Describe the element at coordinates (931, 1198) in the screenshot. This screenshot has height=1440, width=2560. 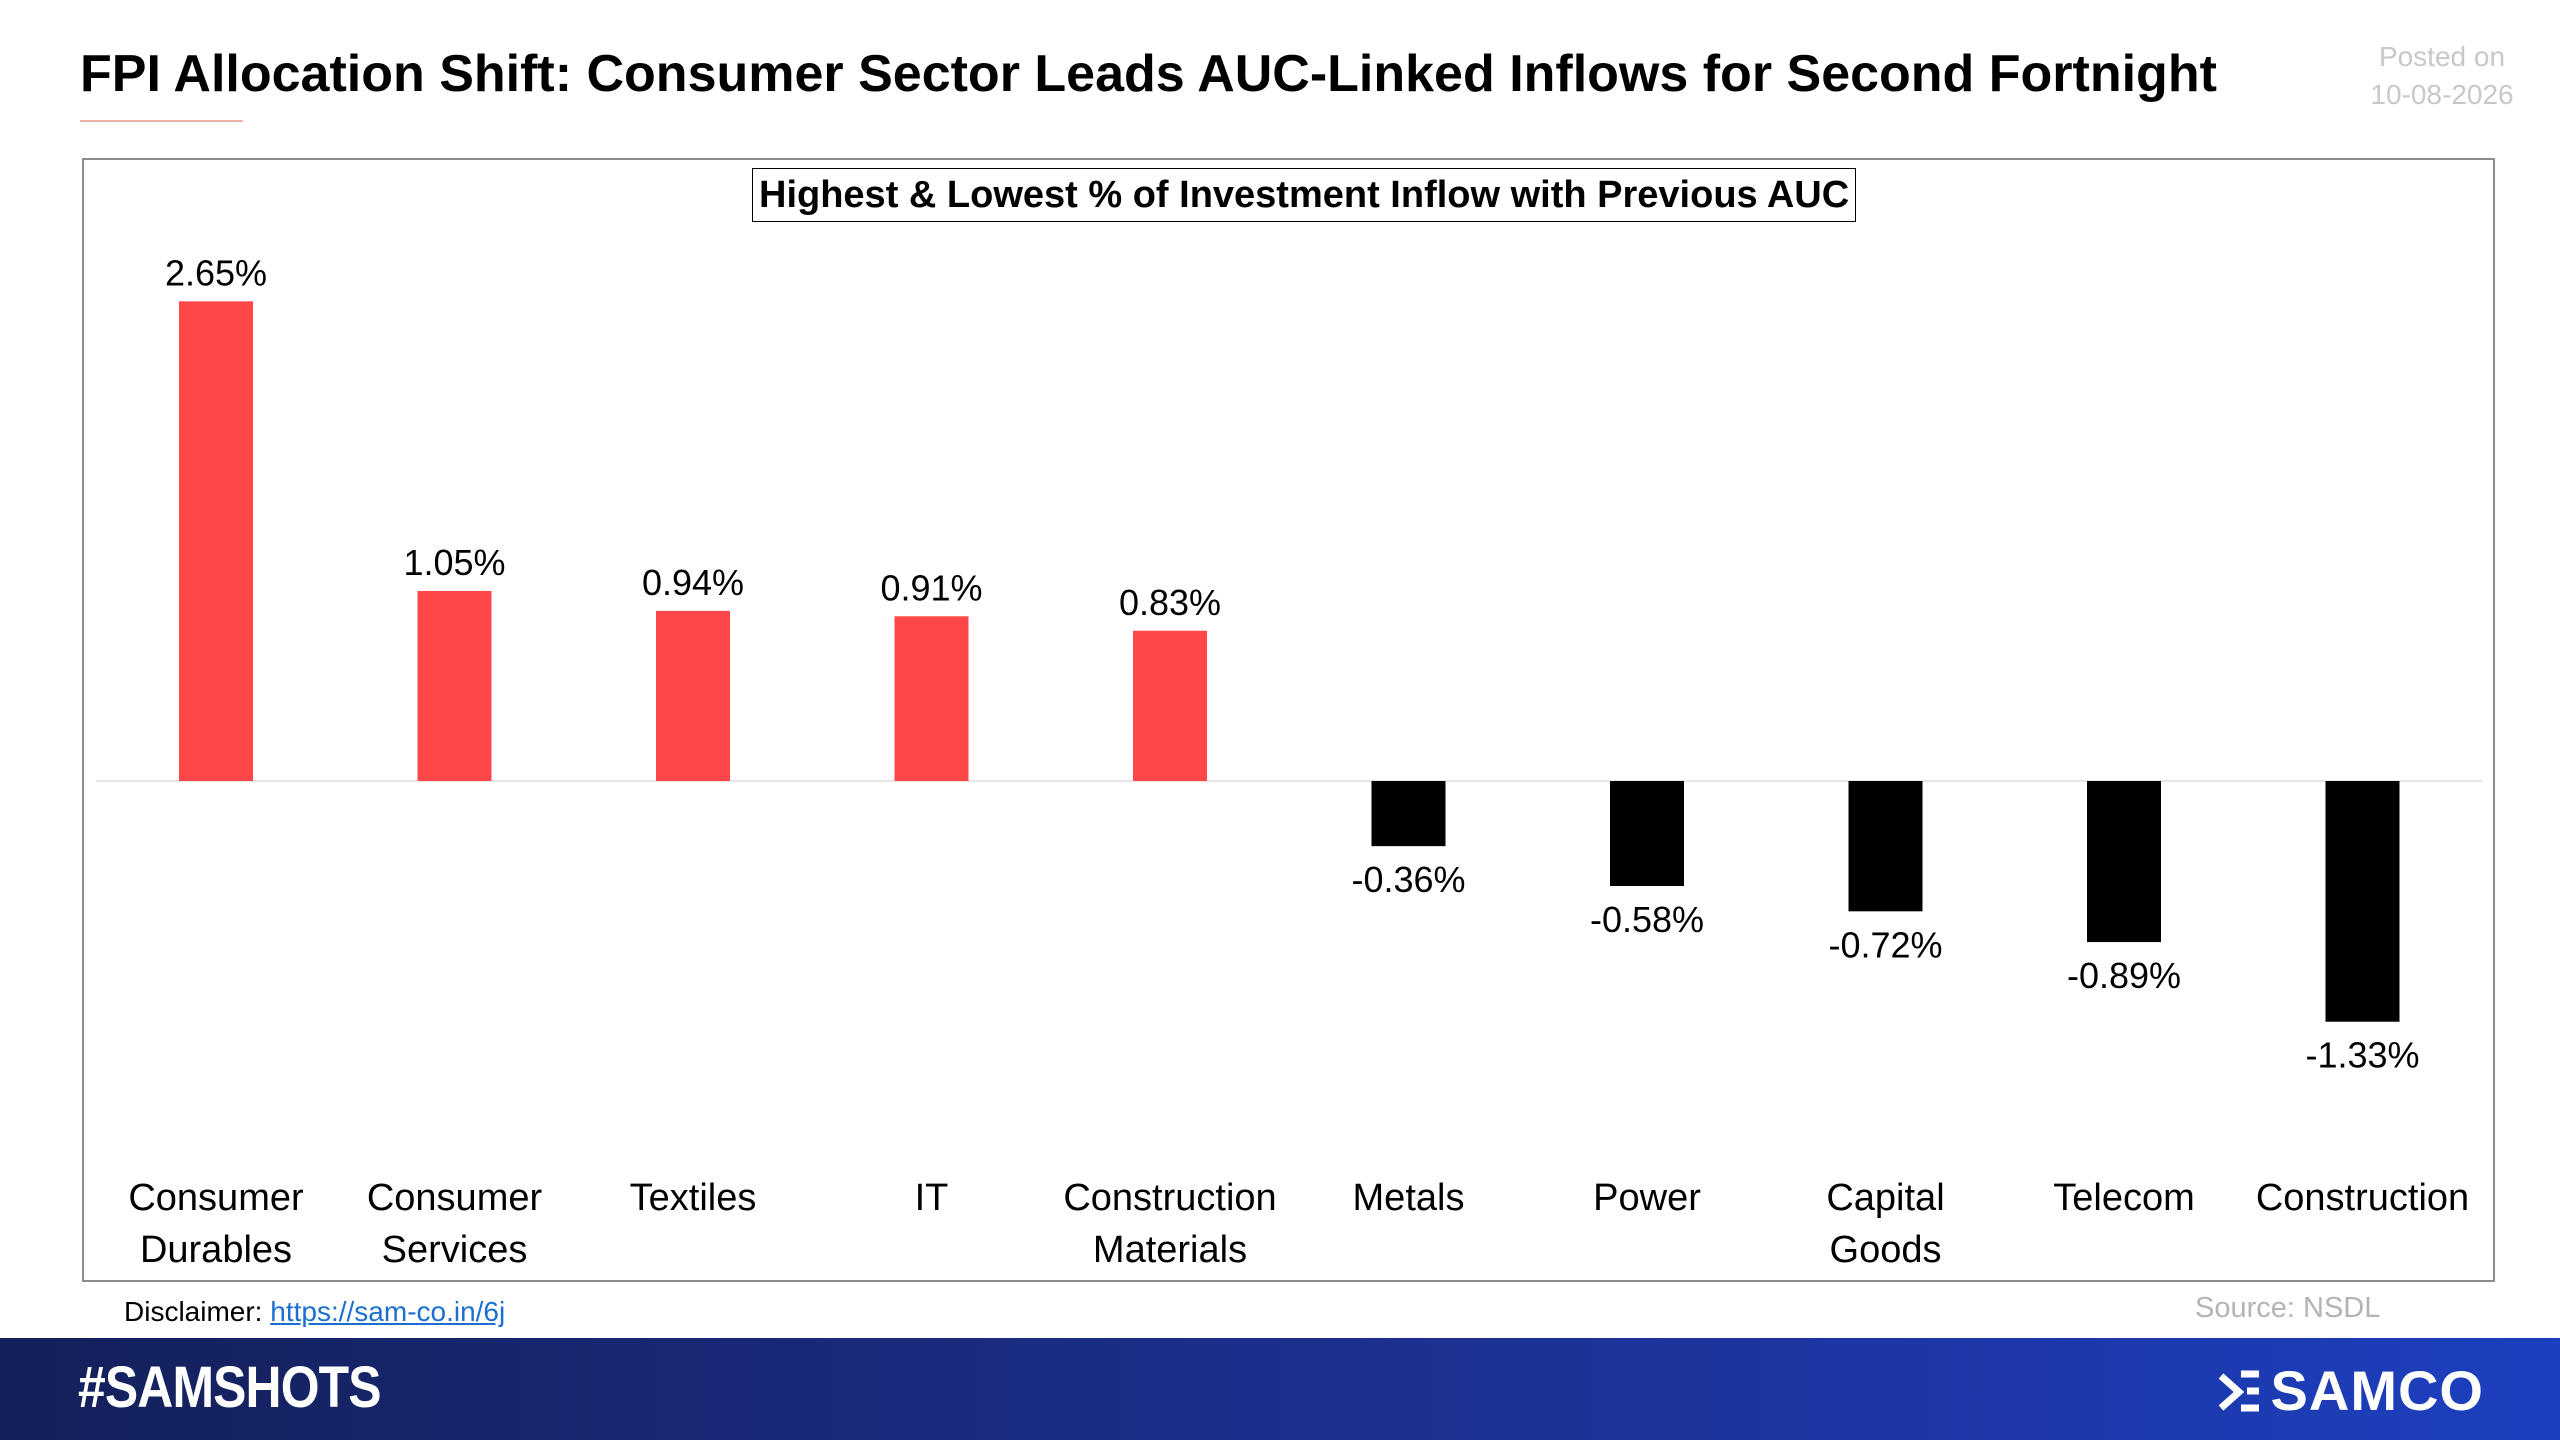
I see `category-label: IT` at that location.